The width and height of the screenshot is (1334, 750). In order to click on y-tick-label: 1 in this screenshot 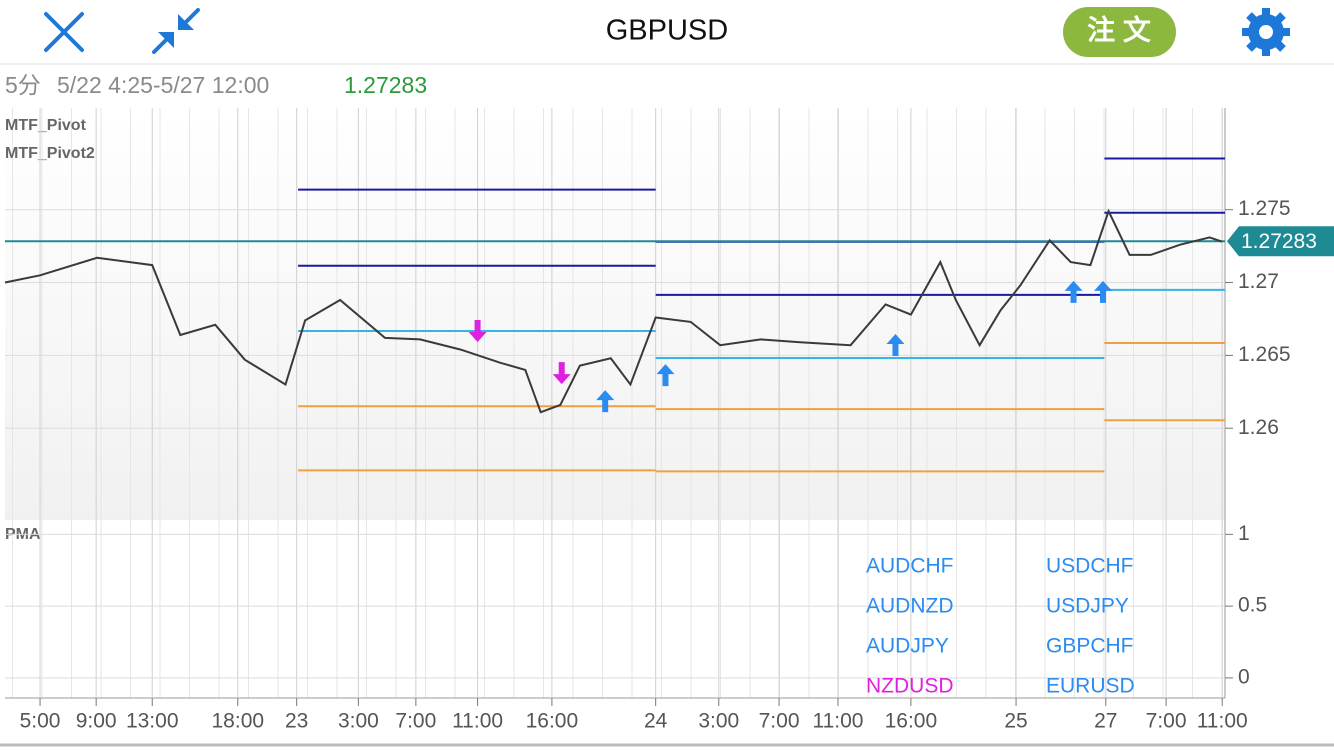, I will do `click(1244, 533)`.